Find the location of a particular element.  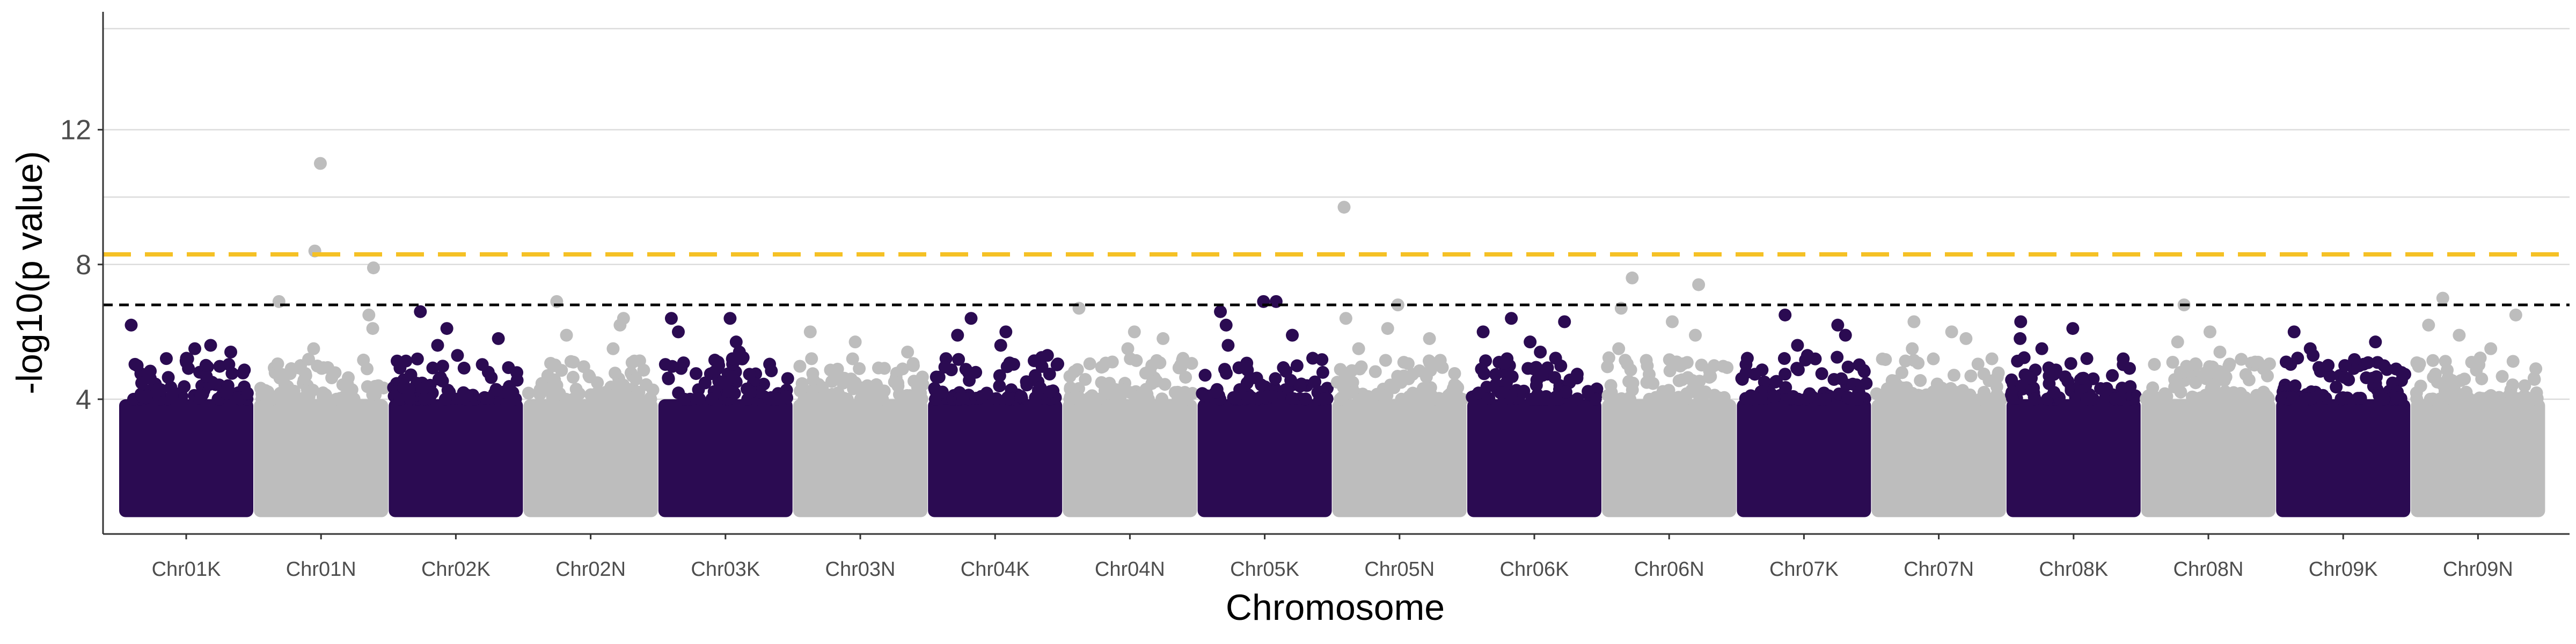

x-tick-label: Chr09N is located at coordinates (2478, 569).